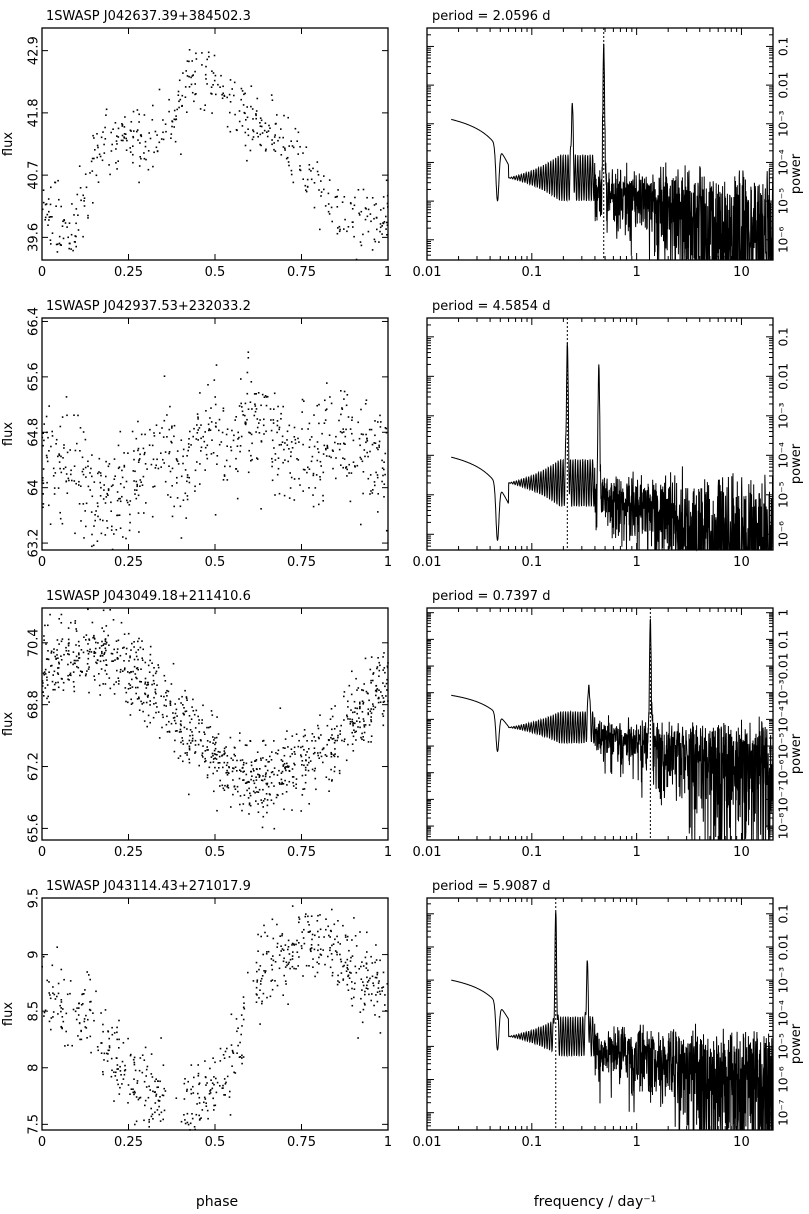 Image resolution: width=809 pixels, height=1214 pixels. What do you see at coordinates (636, 1142) in the screenshot?
I see `x-tick-label: 1` at bounding box center [636, 1142].